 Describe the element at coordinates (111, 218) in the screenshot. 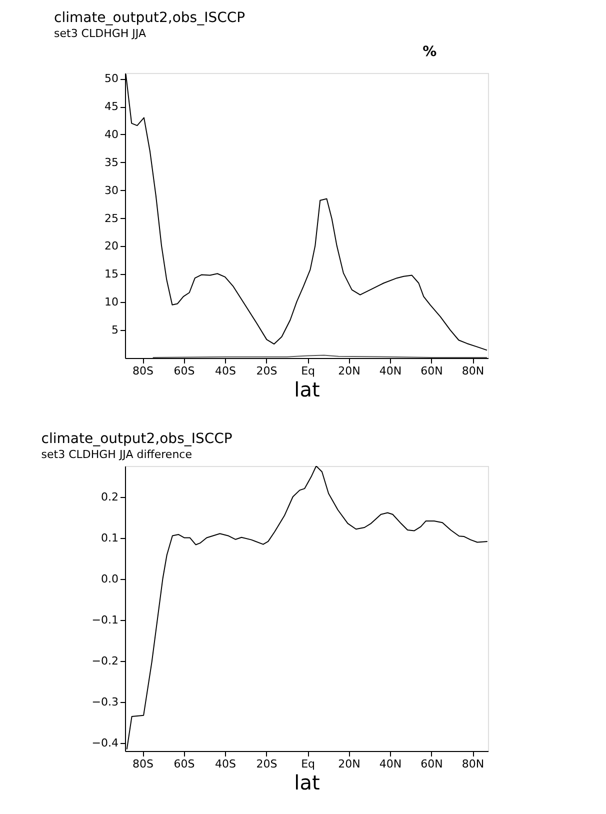

I see `y-tick-label: 25` at that location.